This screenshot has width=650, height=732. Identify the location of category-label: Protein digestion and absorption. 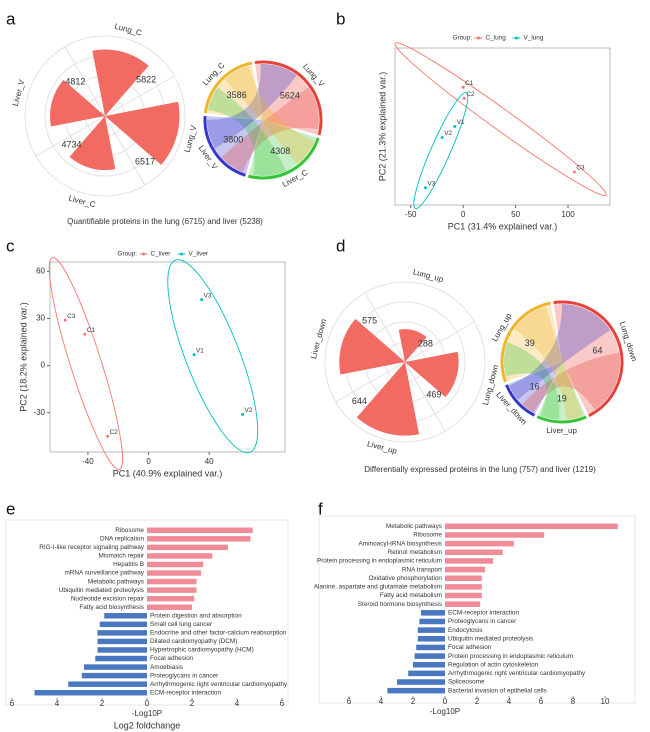
(196, 615).